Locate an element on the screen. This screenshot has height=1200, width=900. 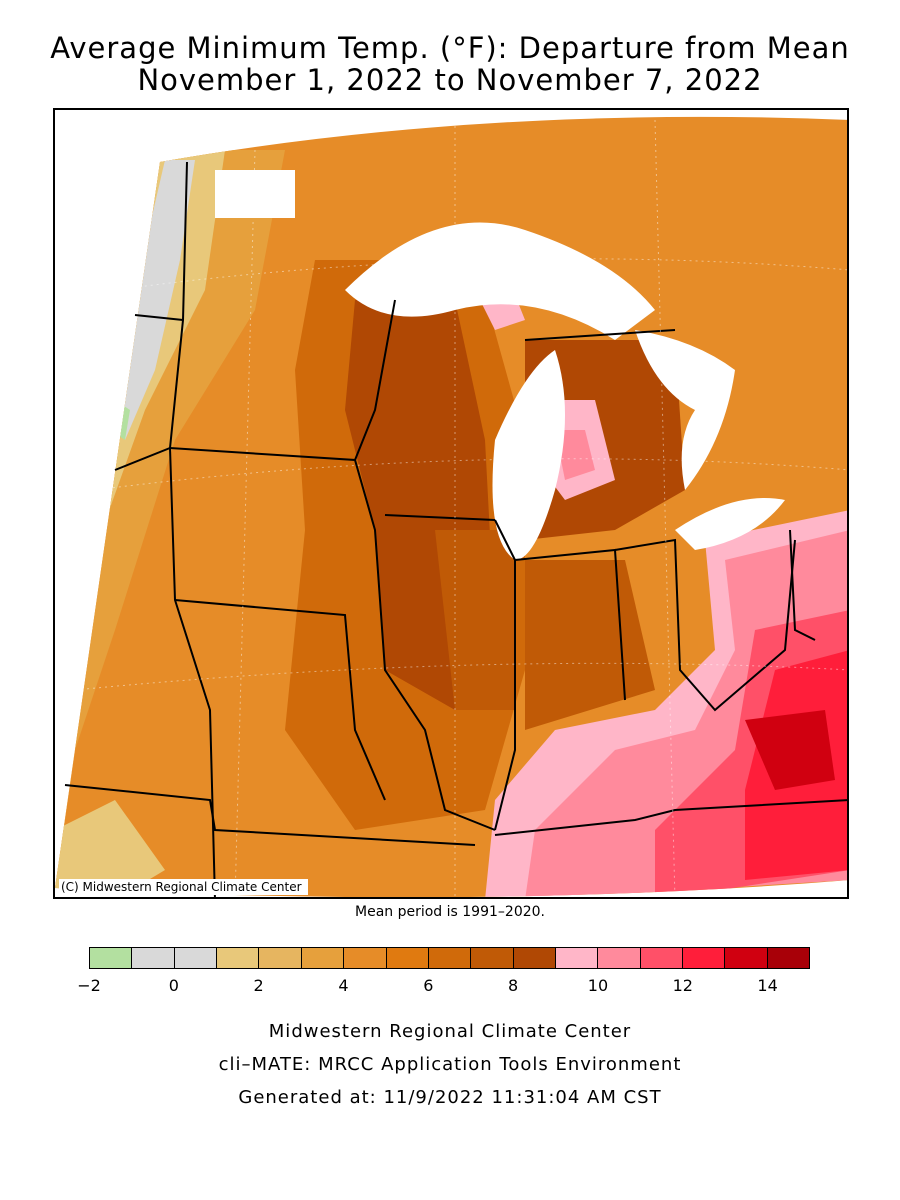
legend-tick-label: 10 is located at coordinates (598, 985).